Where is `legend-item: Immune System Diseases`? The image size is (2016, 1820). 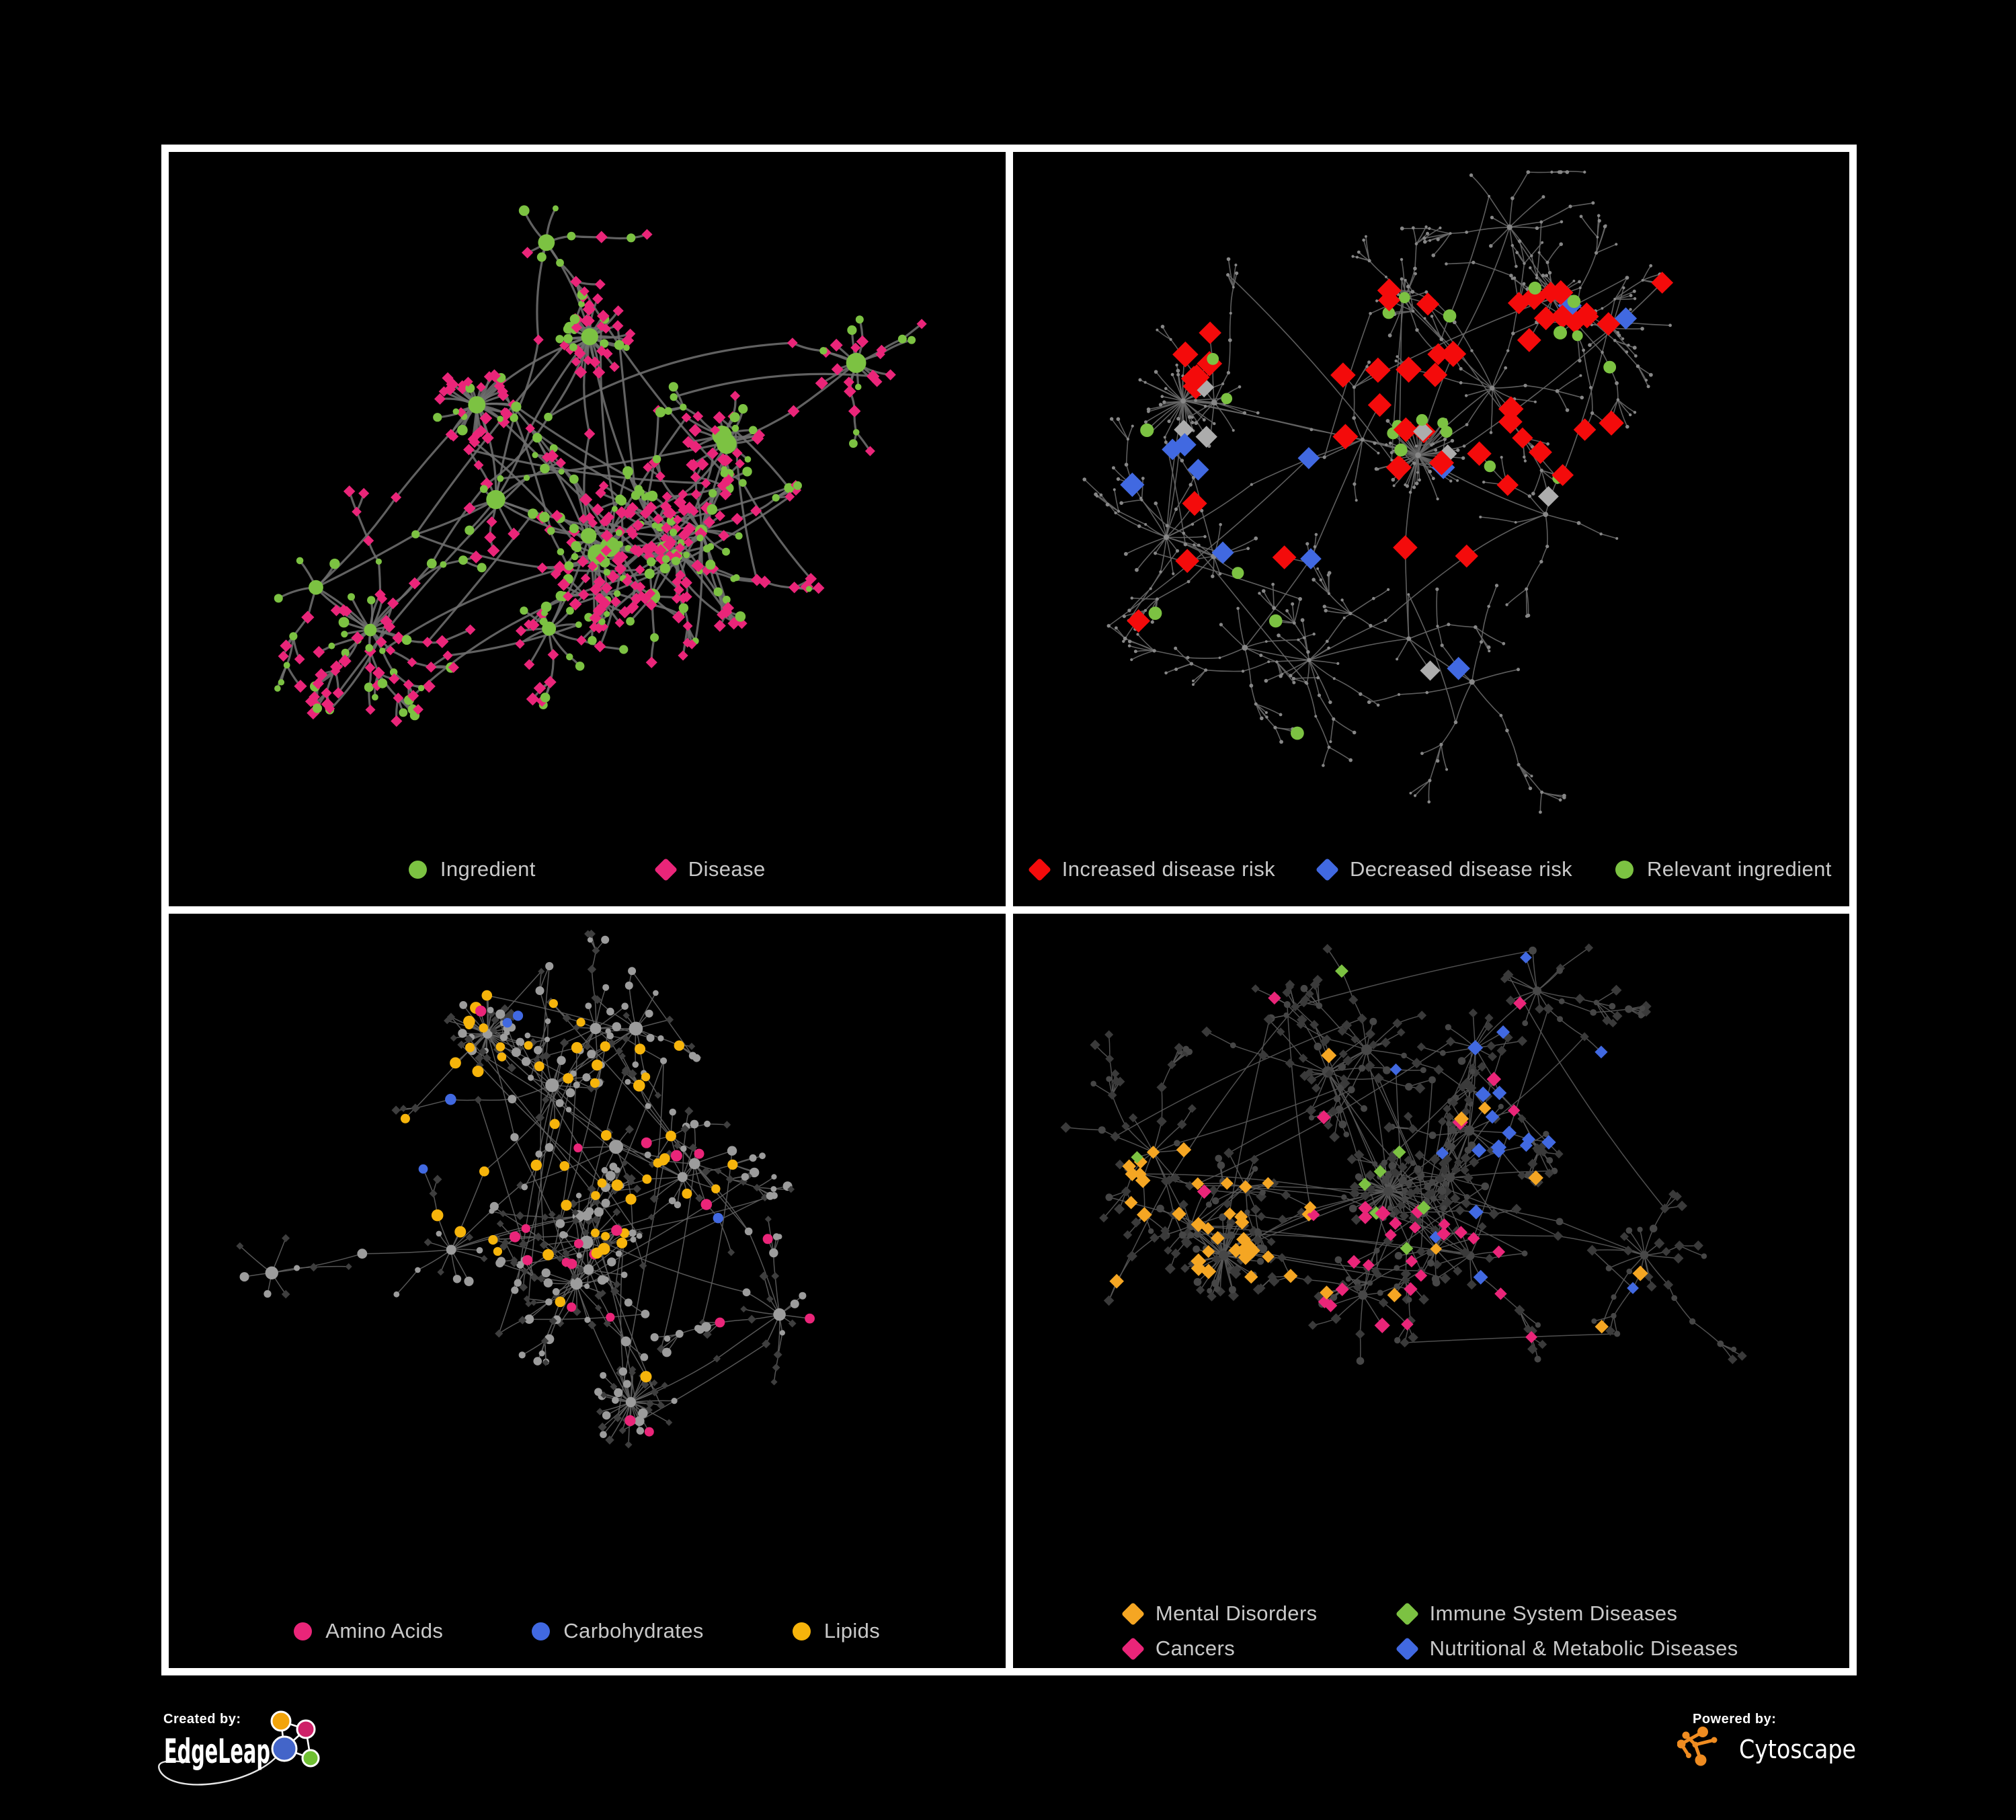
legend-item: Immune System Diseases is located at coordinates (1566, 1613).